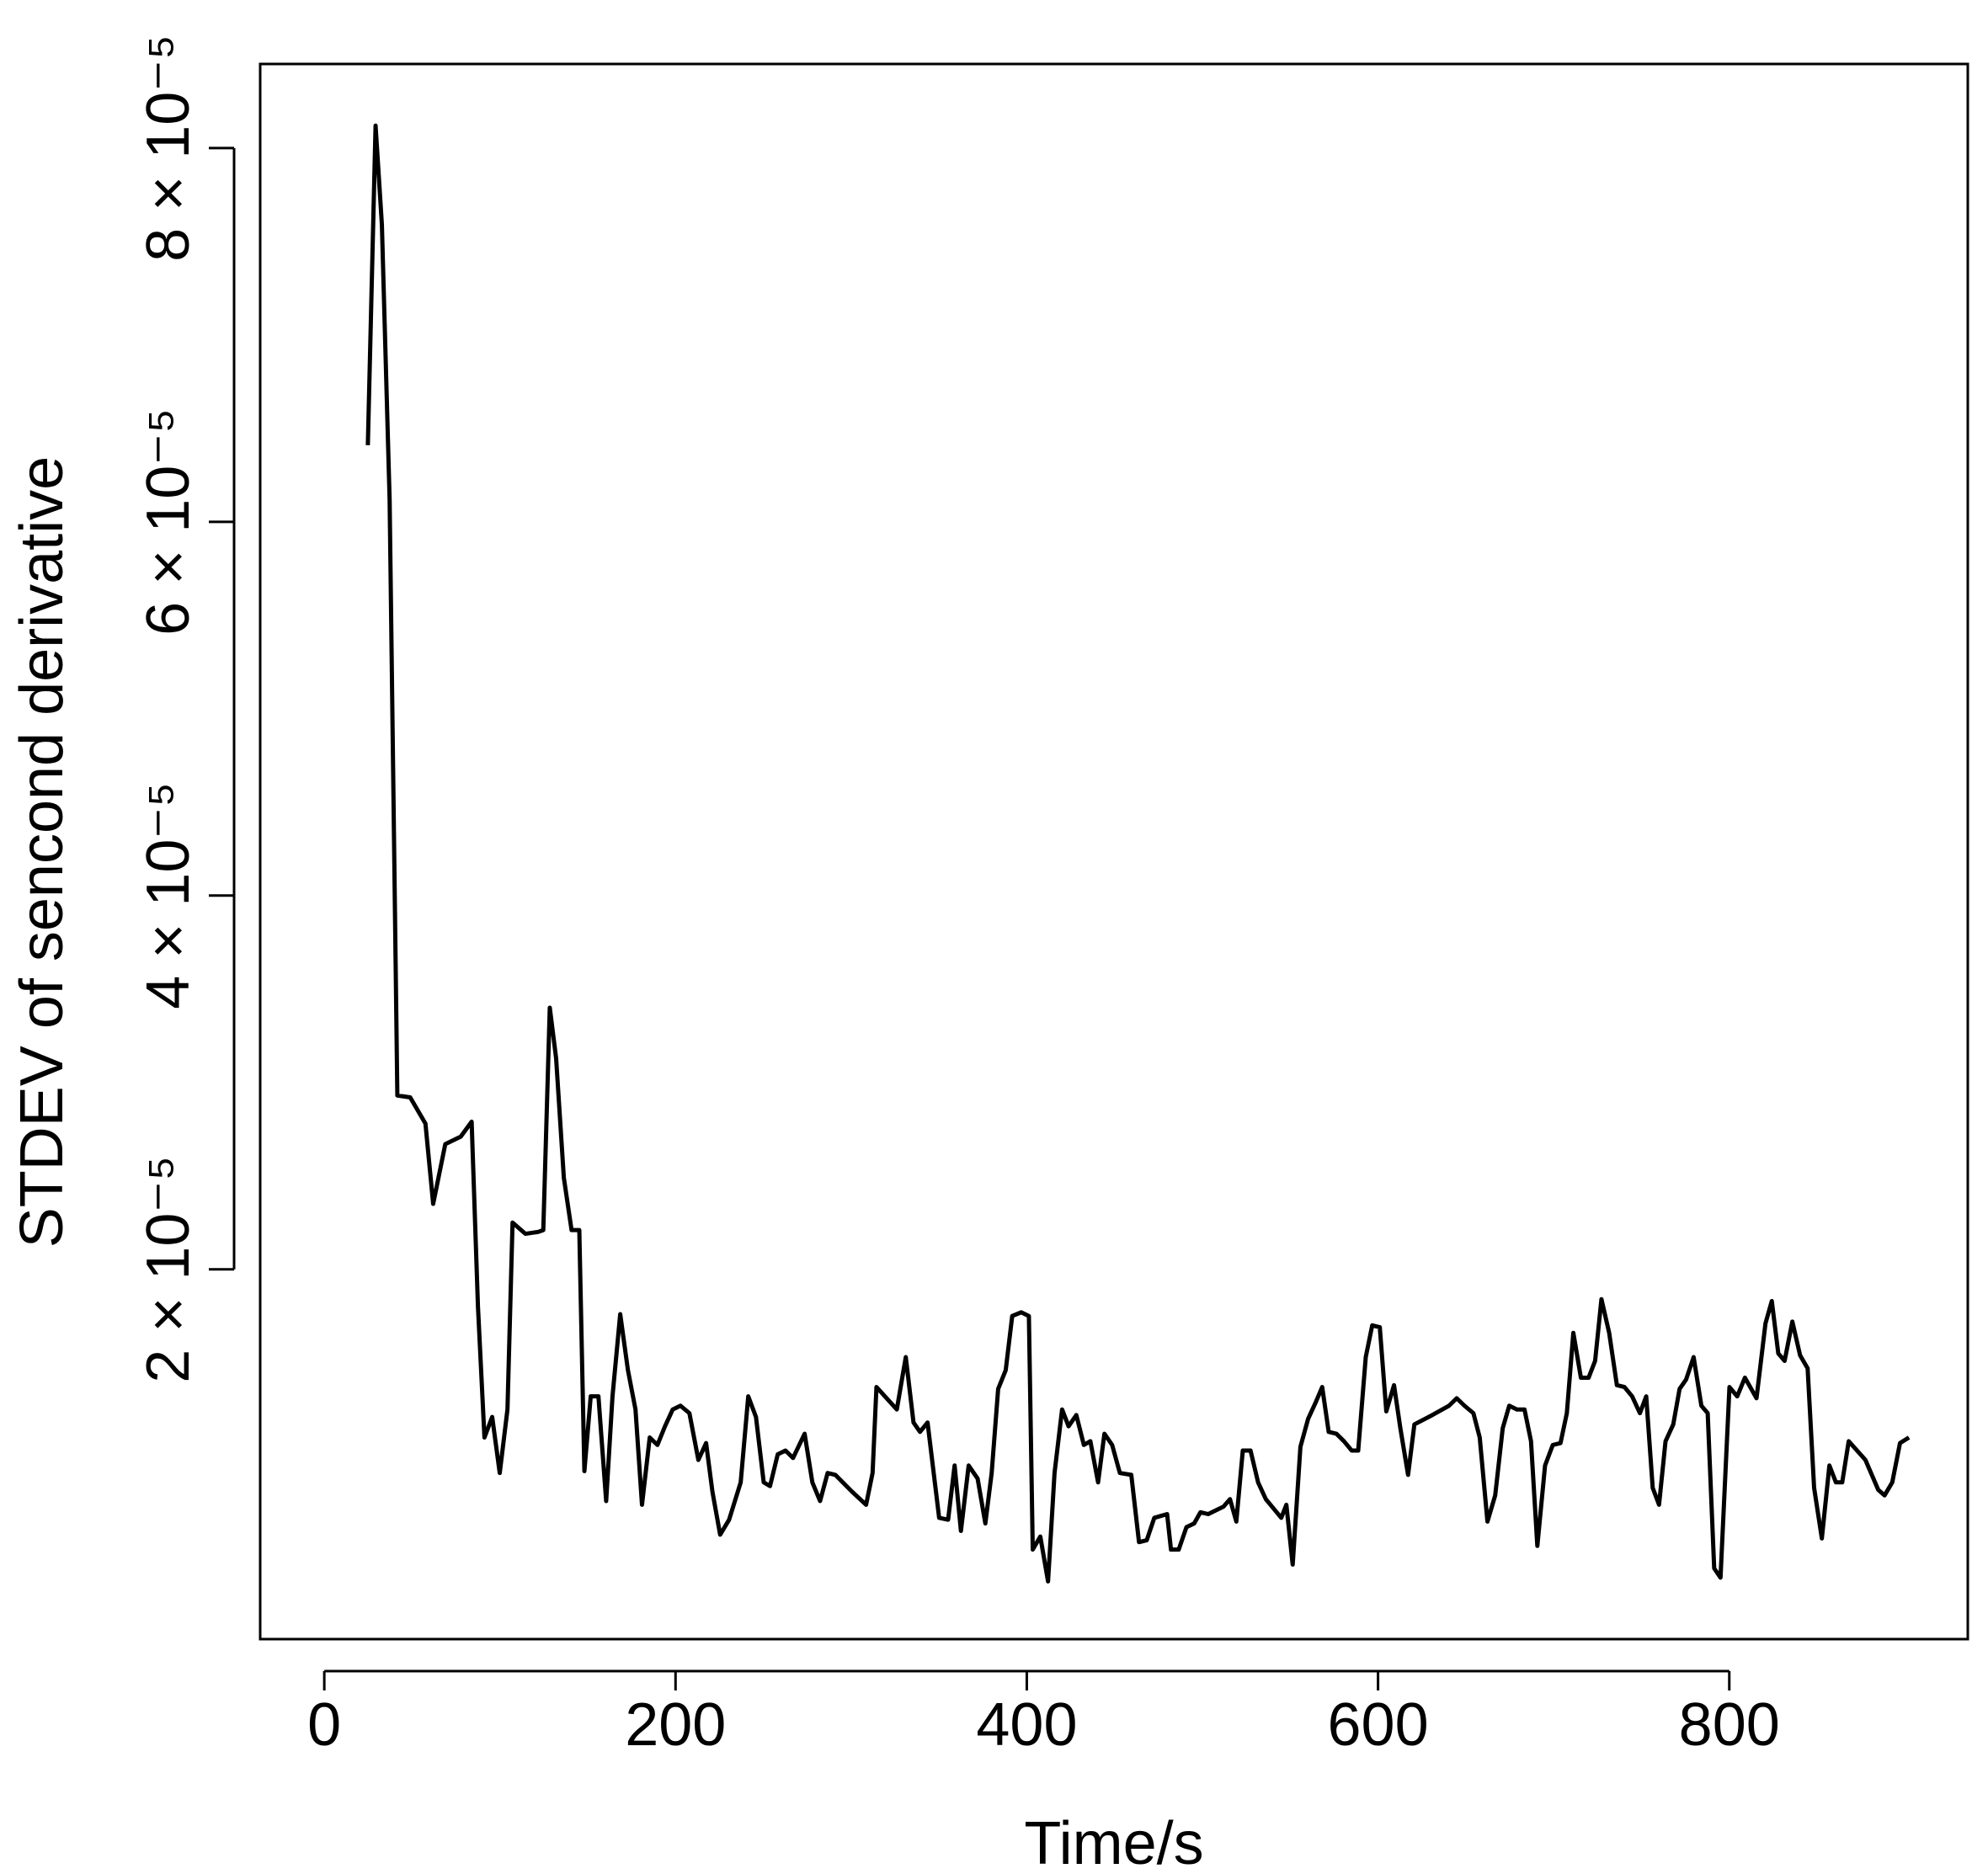 Image resolution: width=1988 pixels, height=1874 pixels. Describe the element at coordinates (168, 148) in the screenshot. I see `y-tick-label: 8 × 10⁻⁵` at that location.